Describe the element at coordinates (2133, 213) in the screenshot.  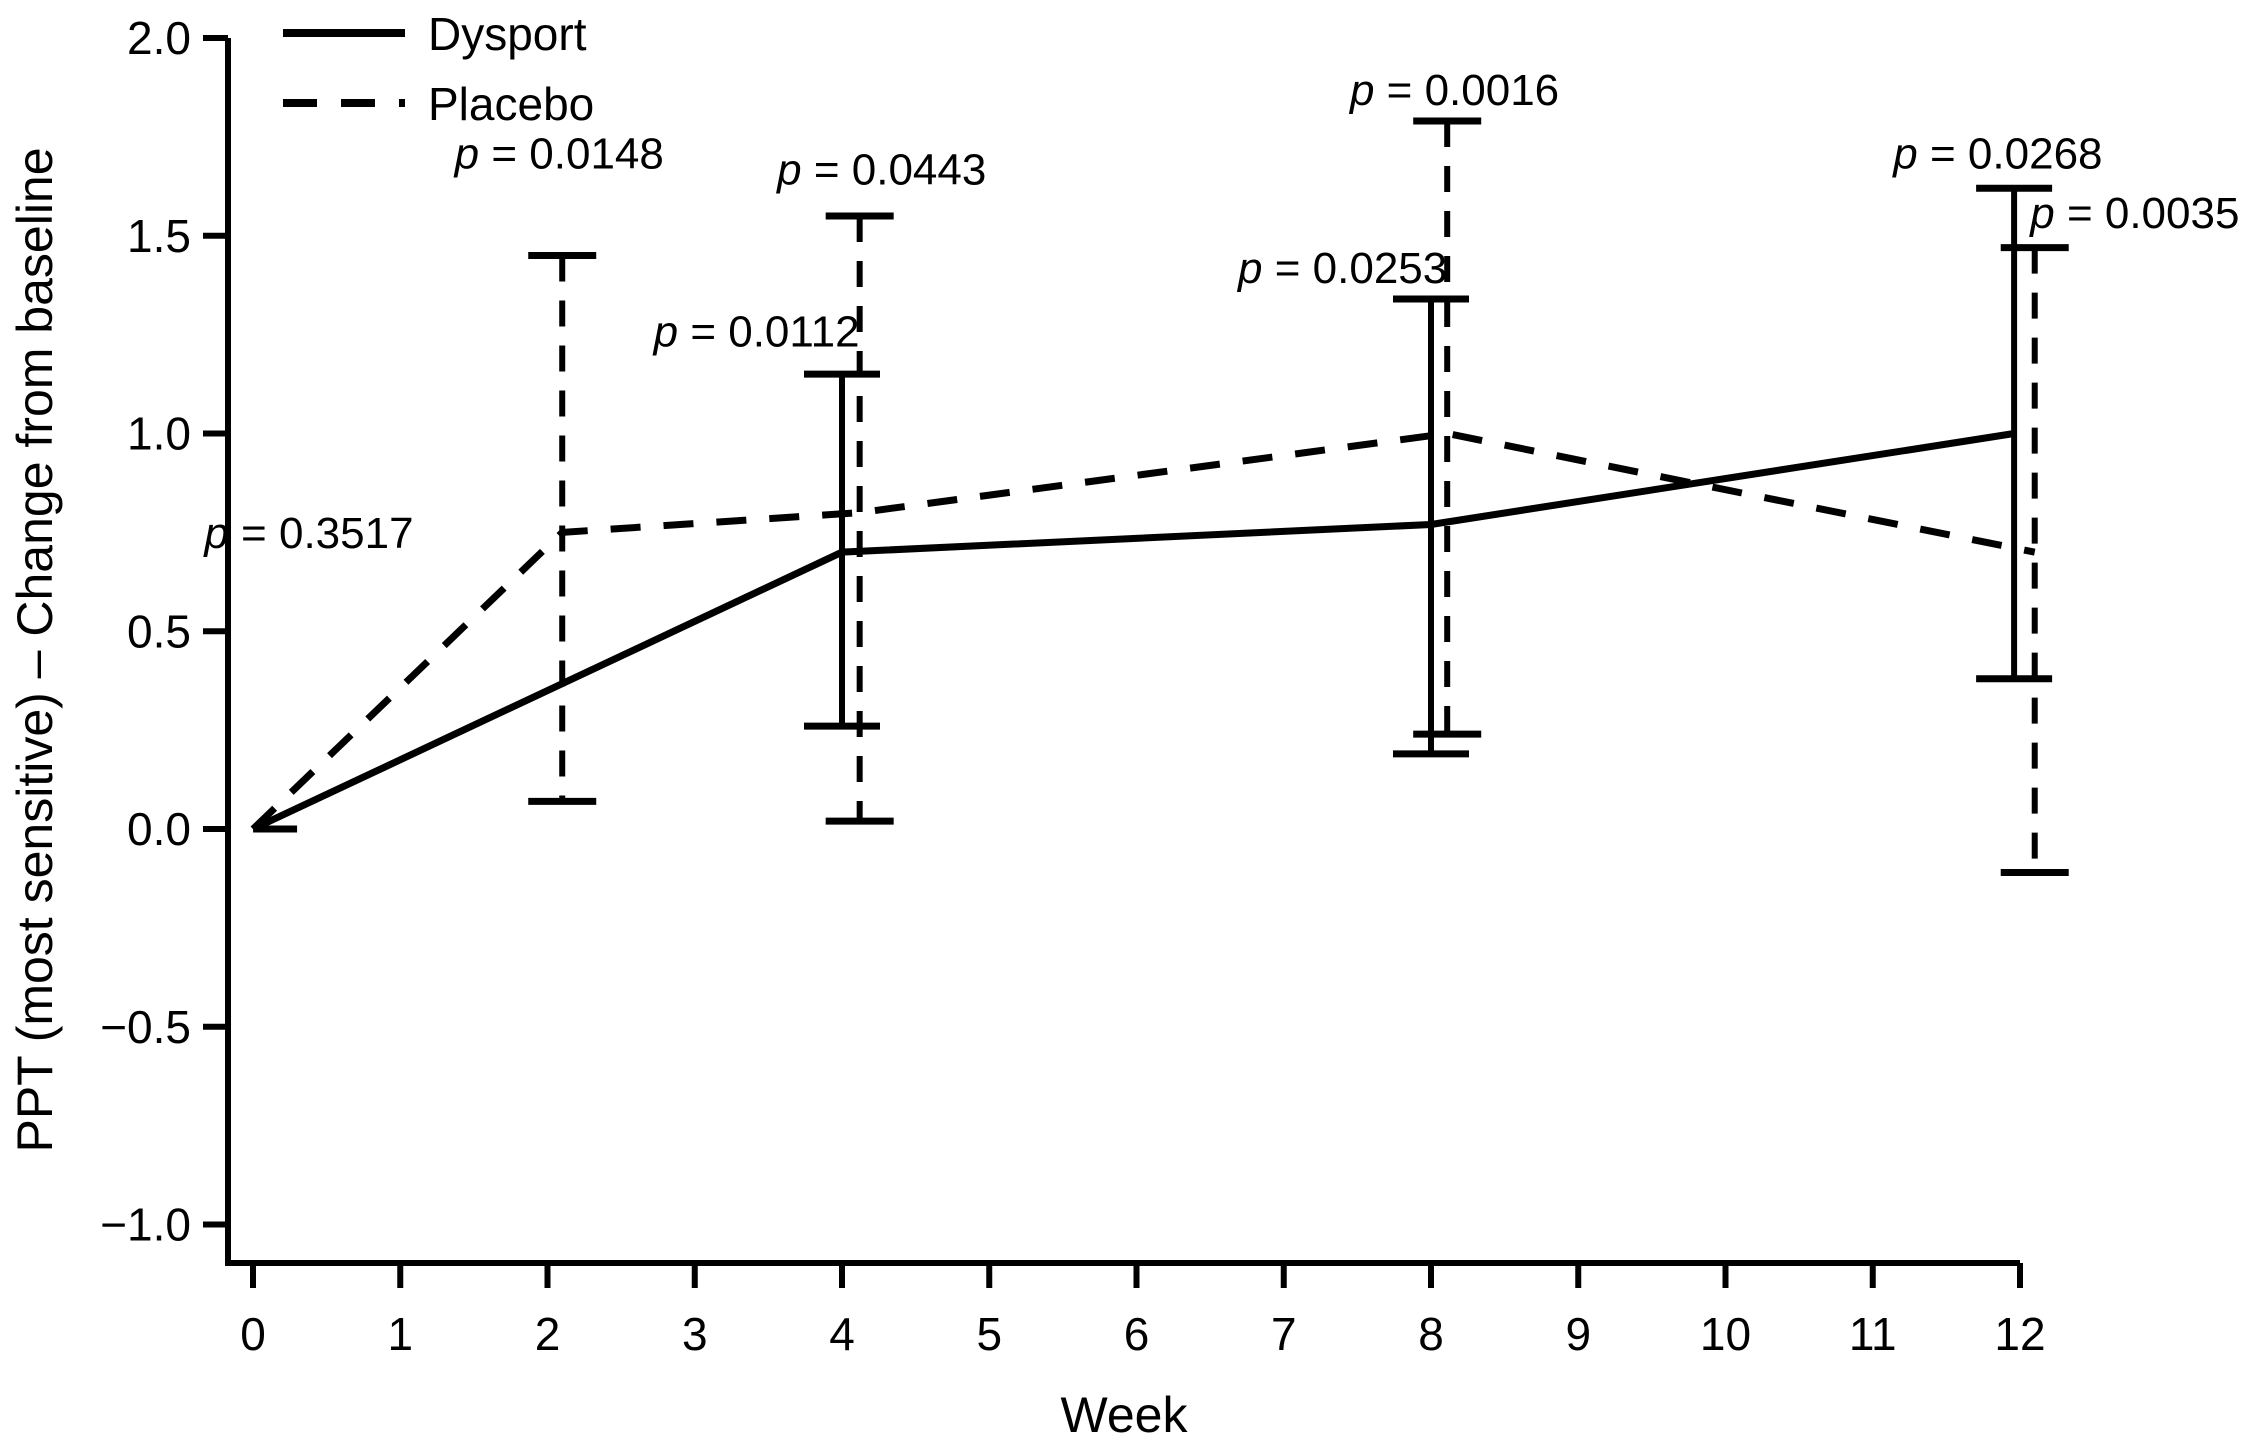
I see `p-value-label: p = 0.0035` at that location.